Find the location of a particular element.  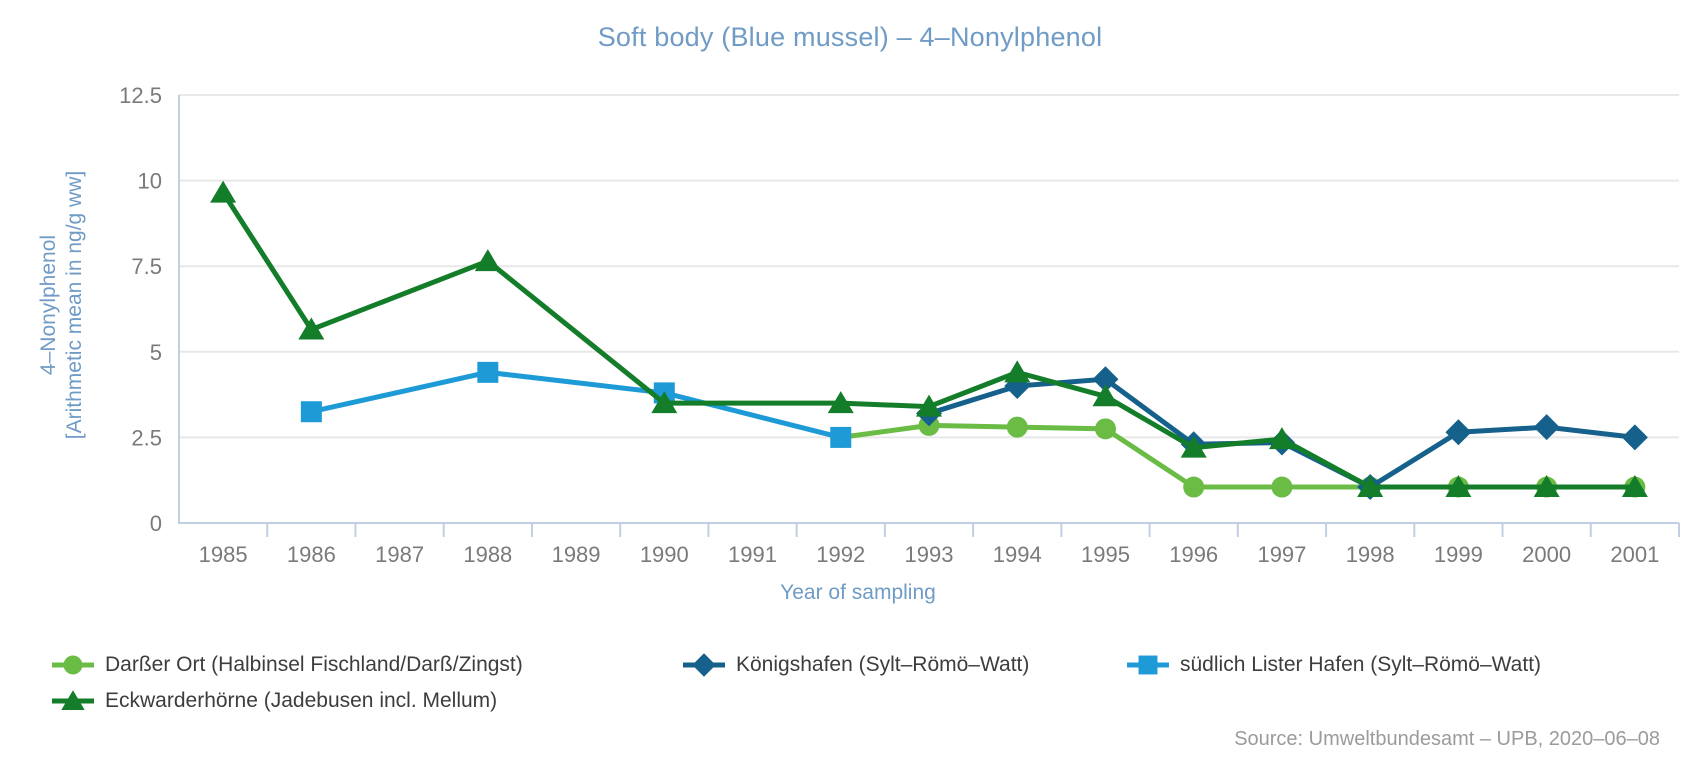

y-tick-label: 2.5 is located at coordinates (146, 437).